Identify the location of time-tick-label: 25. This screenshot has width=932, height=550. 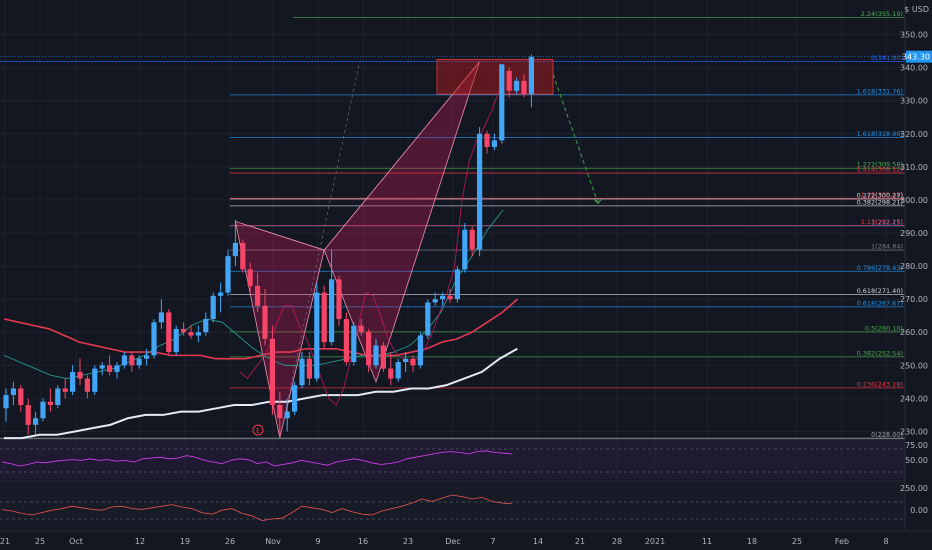
(797, 541).